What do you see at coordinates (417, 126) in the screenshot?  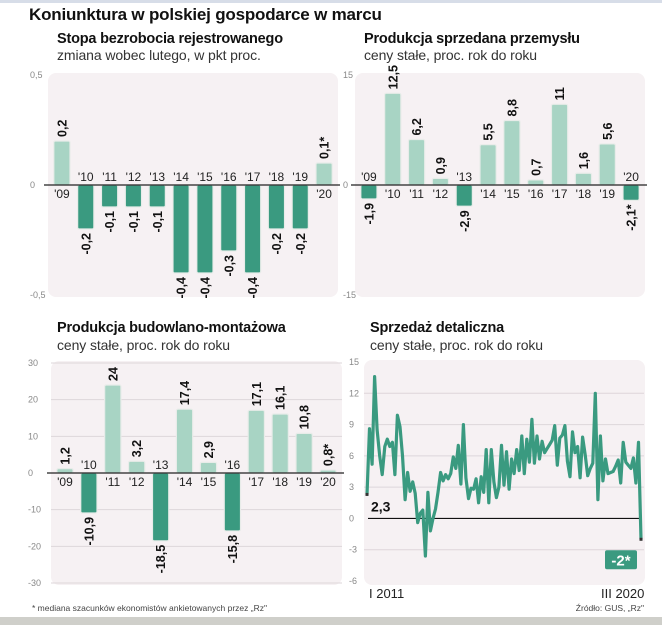 I see `chart2-value-label: 6,2` at bounding box center [417, 126].